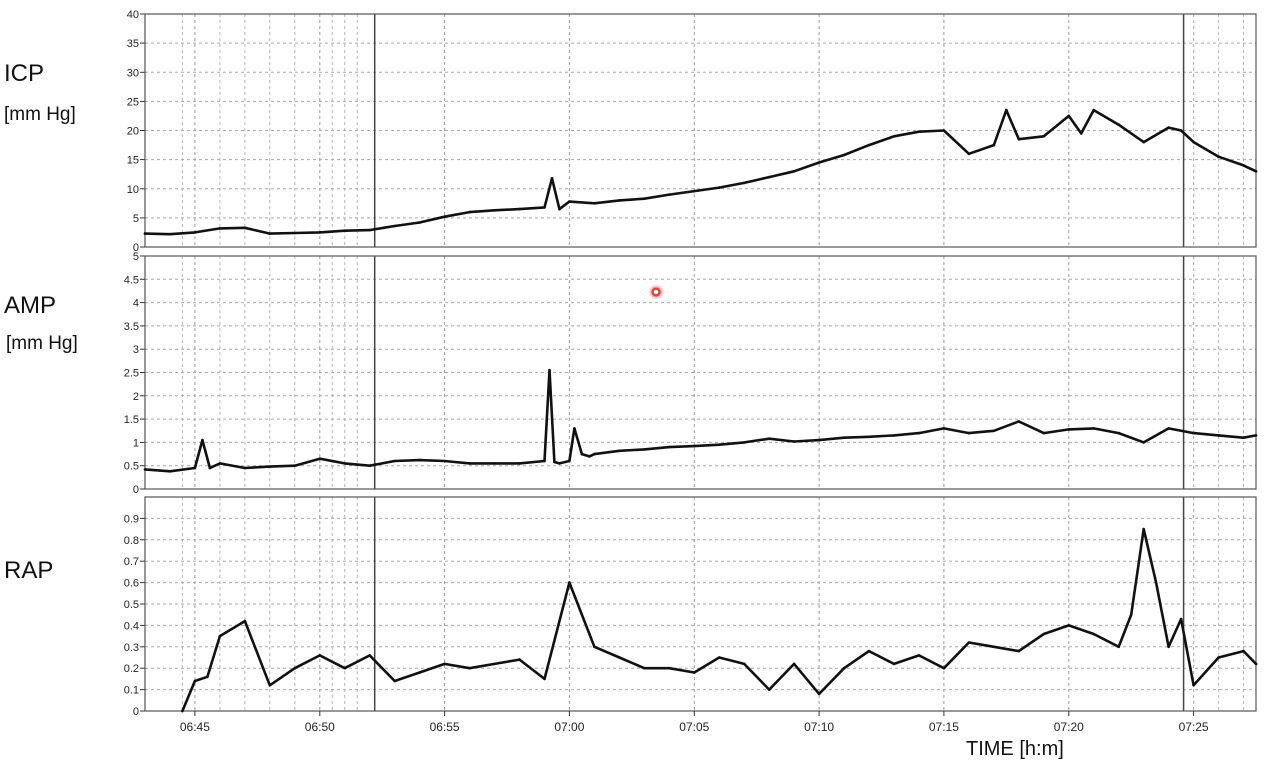  I want to click on x-tick-label: 07:20, so click(1069, 727).